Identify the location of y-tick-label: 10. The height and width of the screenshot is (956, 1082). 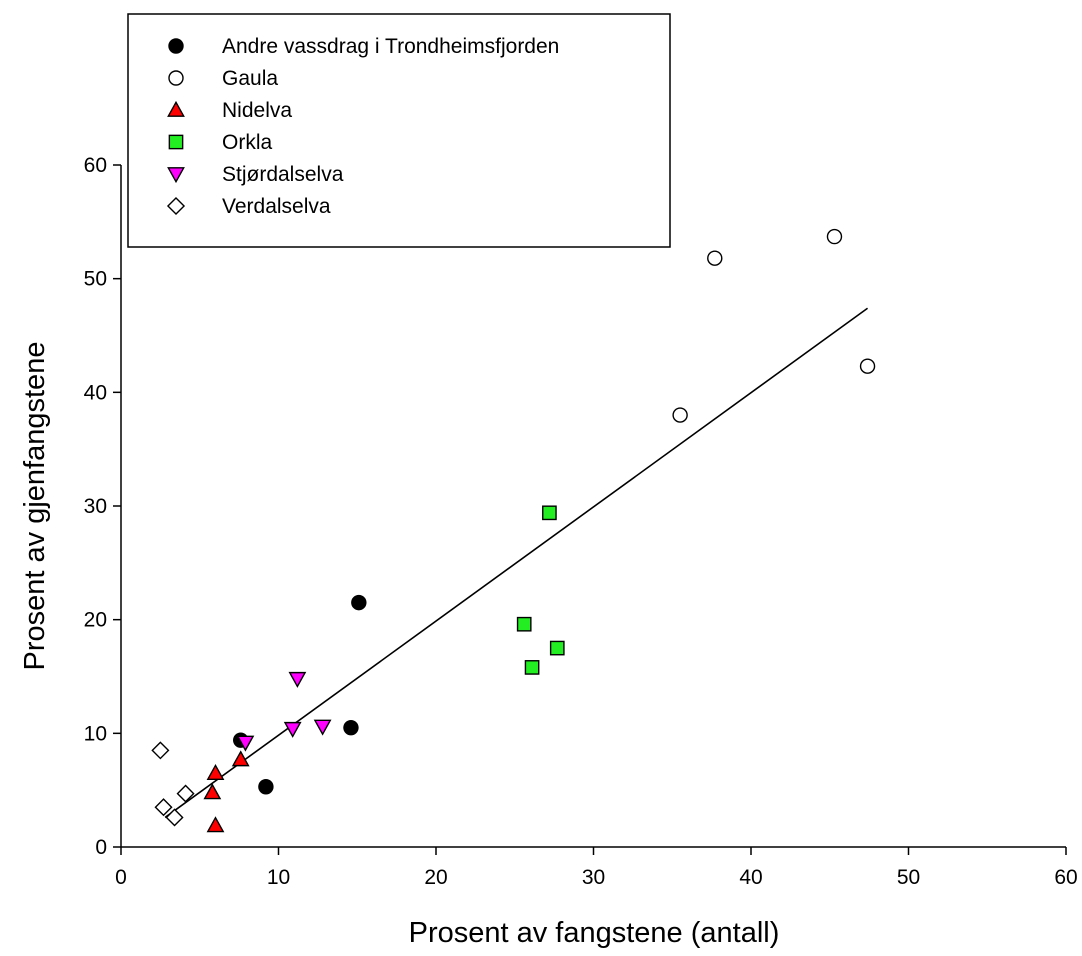
(95, 733).